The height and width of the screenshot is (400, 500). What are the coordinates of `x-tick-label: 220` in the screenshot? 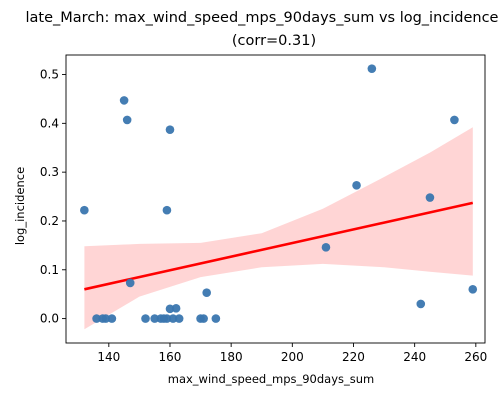 It's located at (353, 357).